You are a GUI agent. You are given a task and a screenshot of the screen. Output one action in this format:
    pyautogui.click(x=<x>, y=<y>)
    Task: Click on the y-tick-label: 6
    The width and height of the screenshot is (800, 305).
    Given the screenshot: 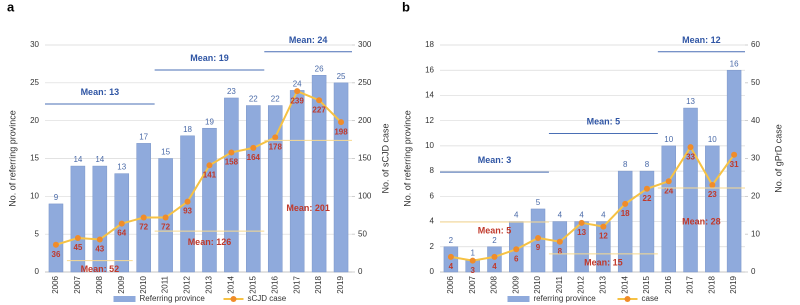 What is the action you would take?
    pyautogui.click(x=432, y=195)
    